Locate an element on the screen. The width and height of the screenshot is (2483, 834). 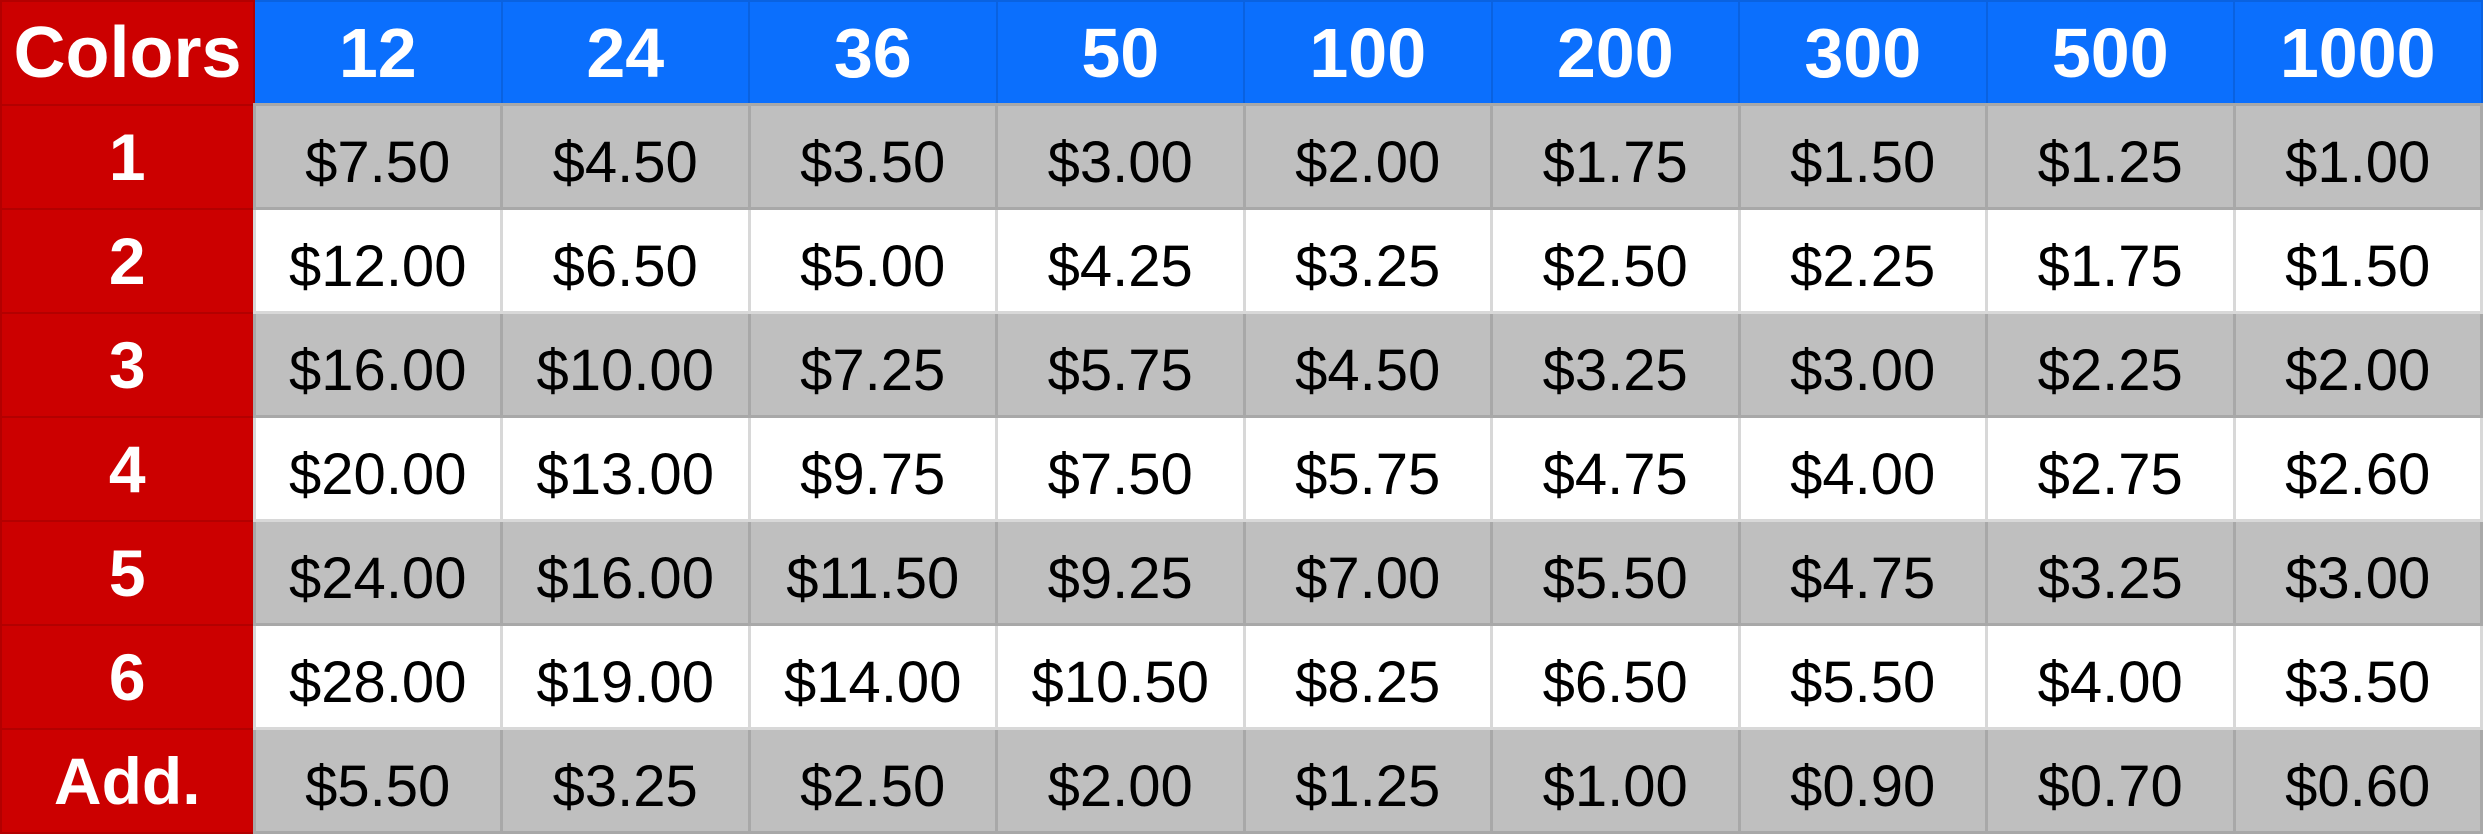
price-cell: $20.00 is located at coordinates (377, 468).